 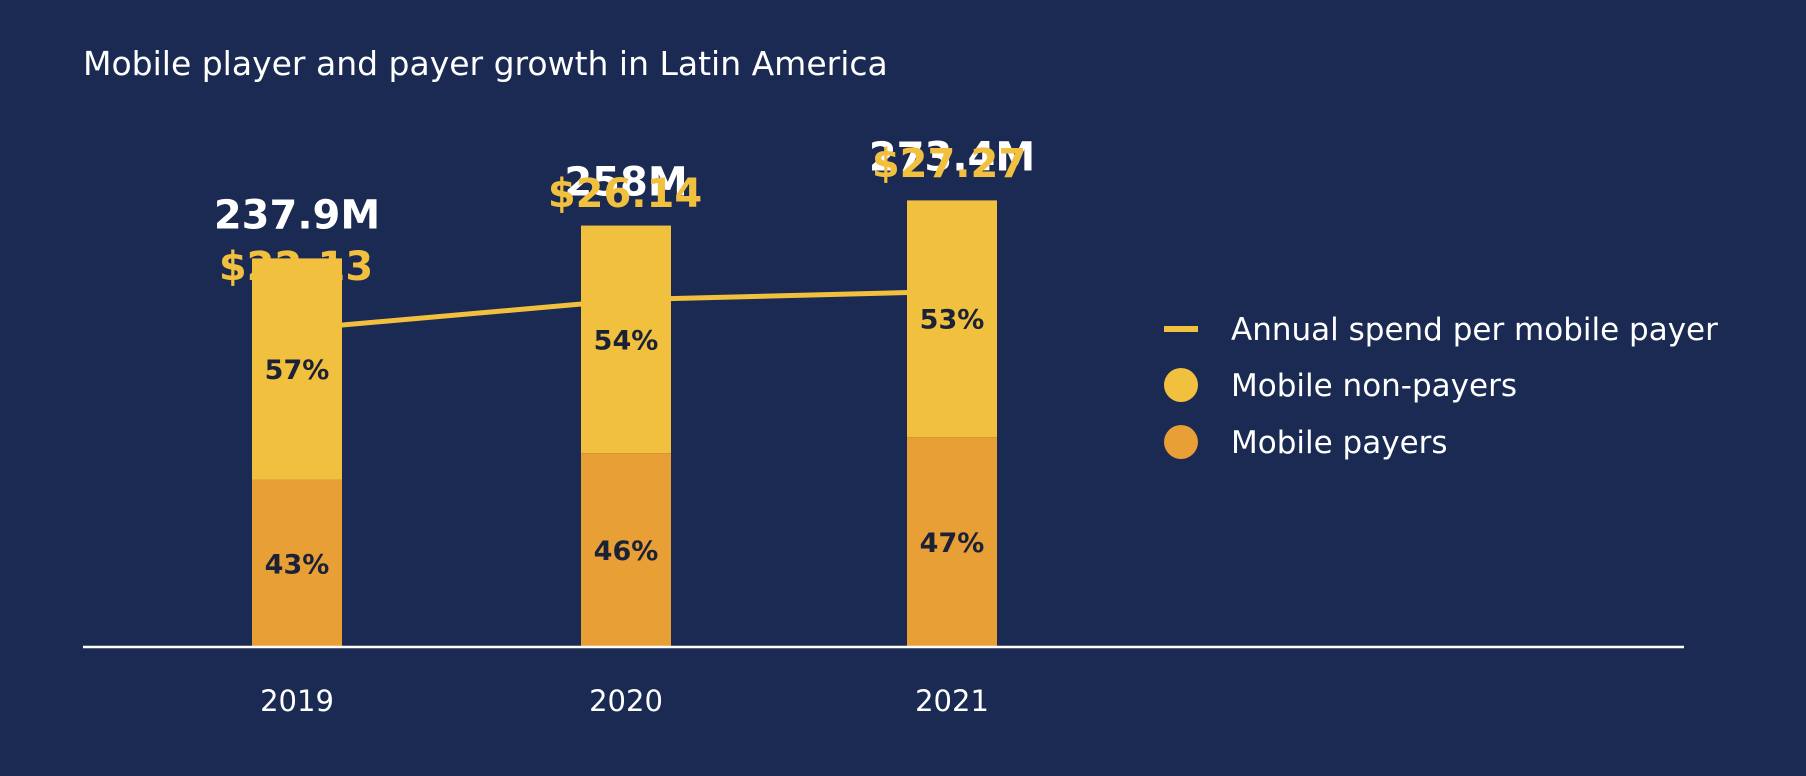 I want to click on label-payers-2020: 46%, so click(x=626, y=551).